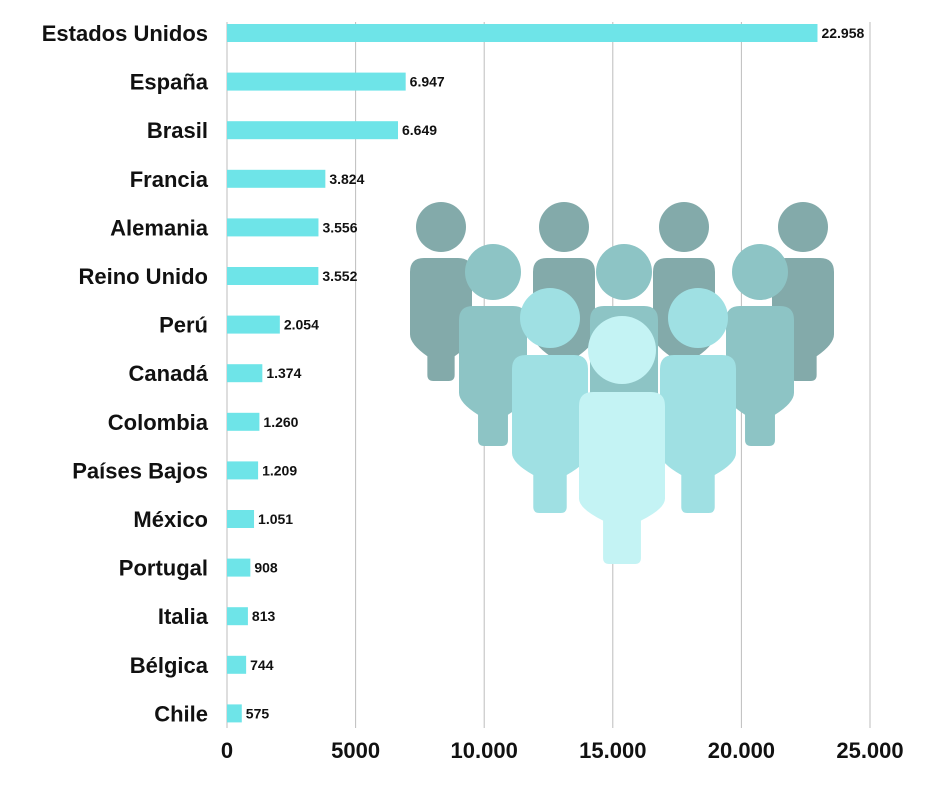 This screenshot has width=940, height=788. Describe the element at coordinates (301, 325) in the screenshot. I see `value-label: 2.054` at that location.